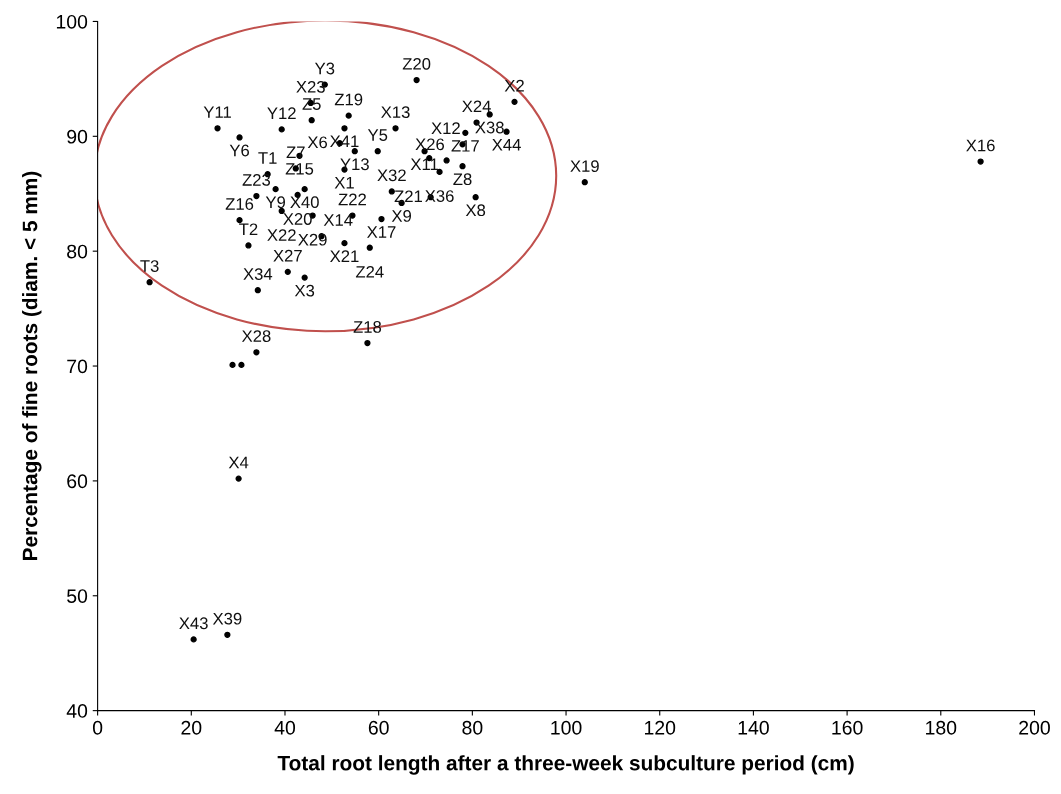  Describe the element at coordinates (77, 366) in the screenshot. I see `y-tick-label: 70` at that location.